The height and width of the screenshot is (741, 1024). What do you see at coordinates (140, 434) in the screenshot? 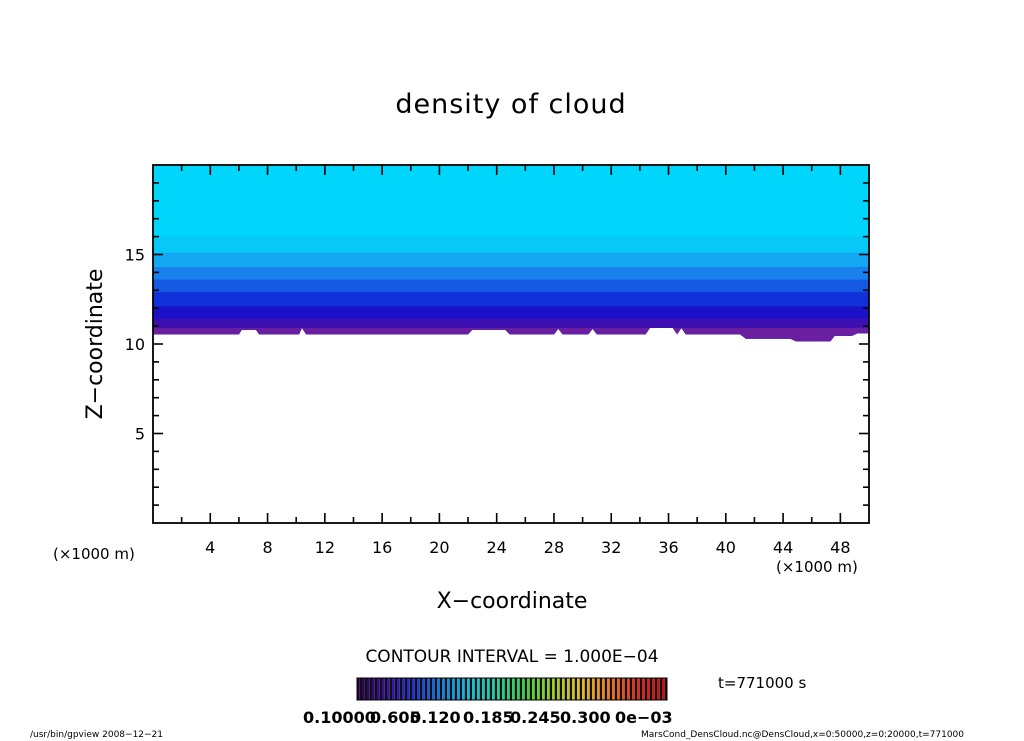
I see `y-tick-label: 5` at bounding box center [140, 434].